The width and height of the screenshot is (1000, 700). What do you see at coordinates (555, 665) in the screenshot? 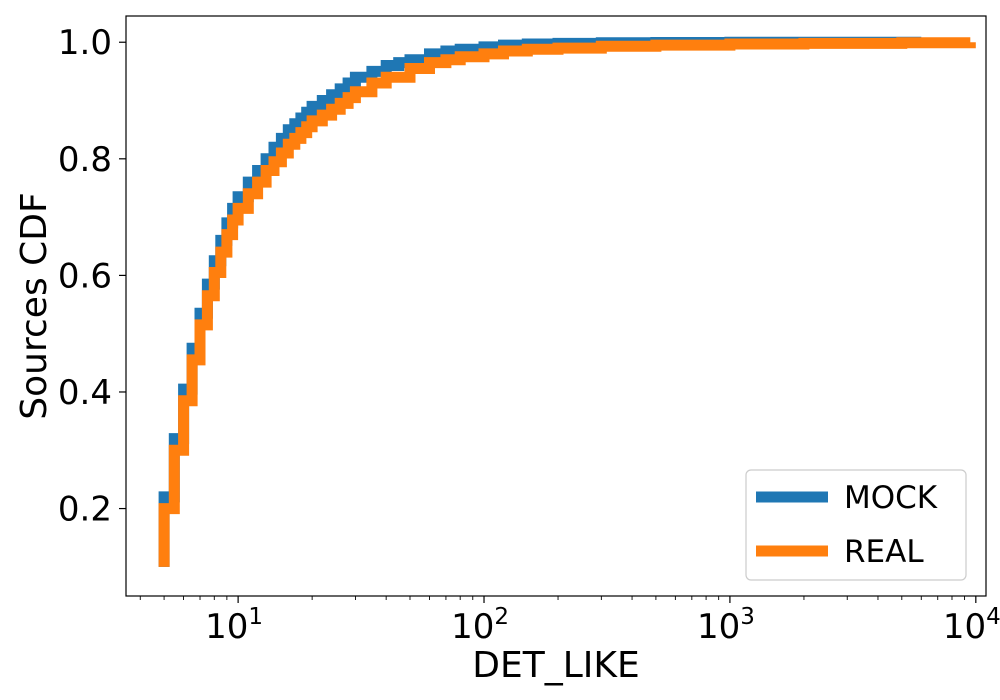
I see `x-axis-title: DET_LIKE` at bounding box center [555, 665].